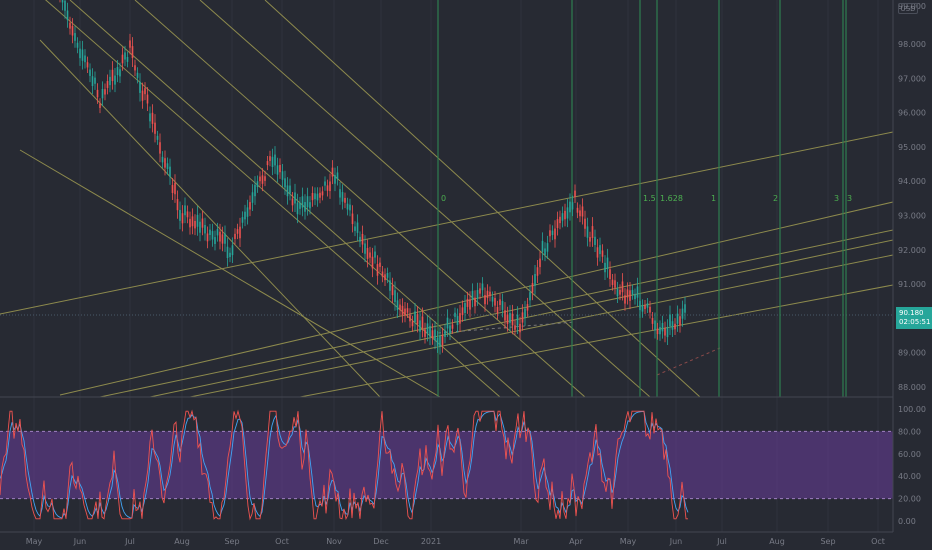 The width and height of the screenshot is (932, 550). I want to click on stoch-axis: 0.00 20.00 40.00 60.00 80.00 100.00, so click(912, 465).